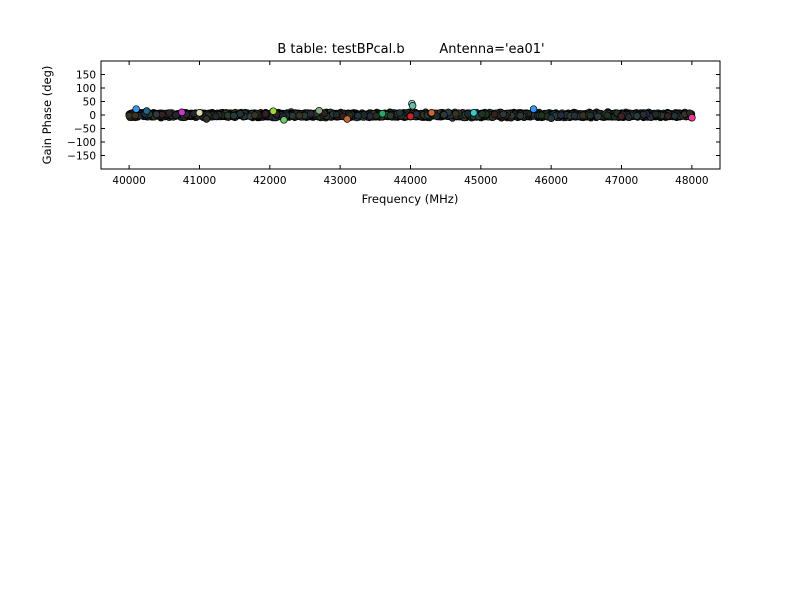  I want to click on x-tick-label: 41000, so click(199, 181).